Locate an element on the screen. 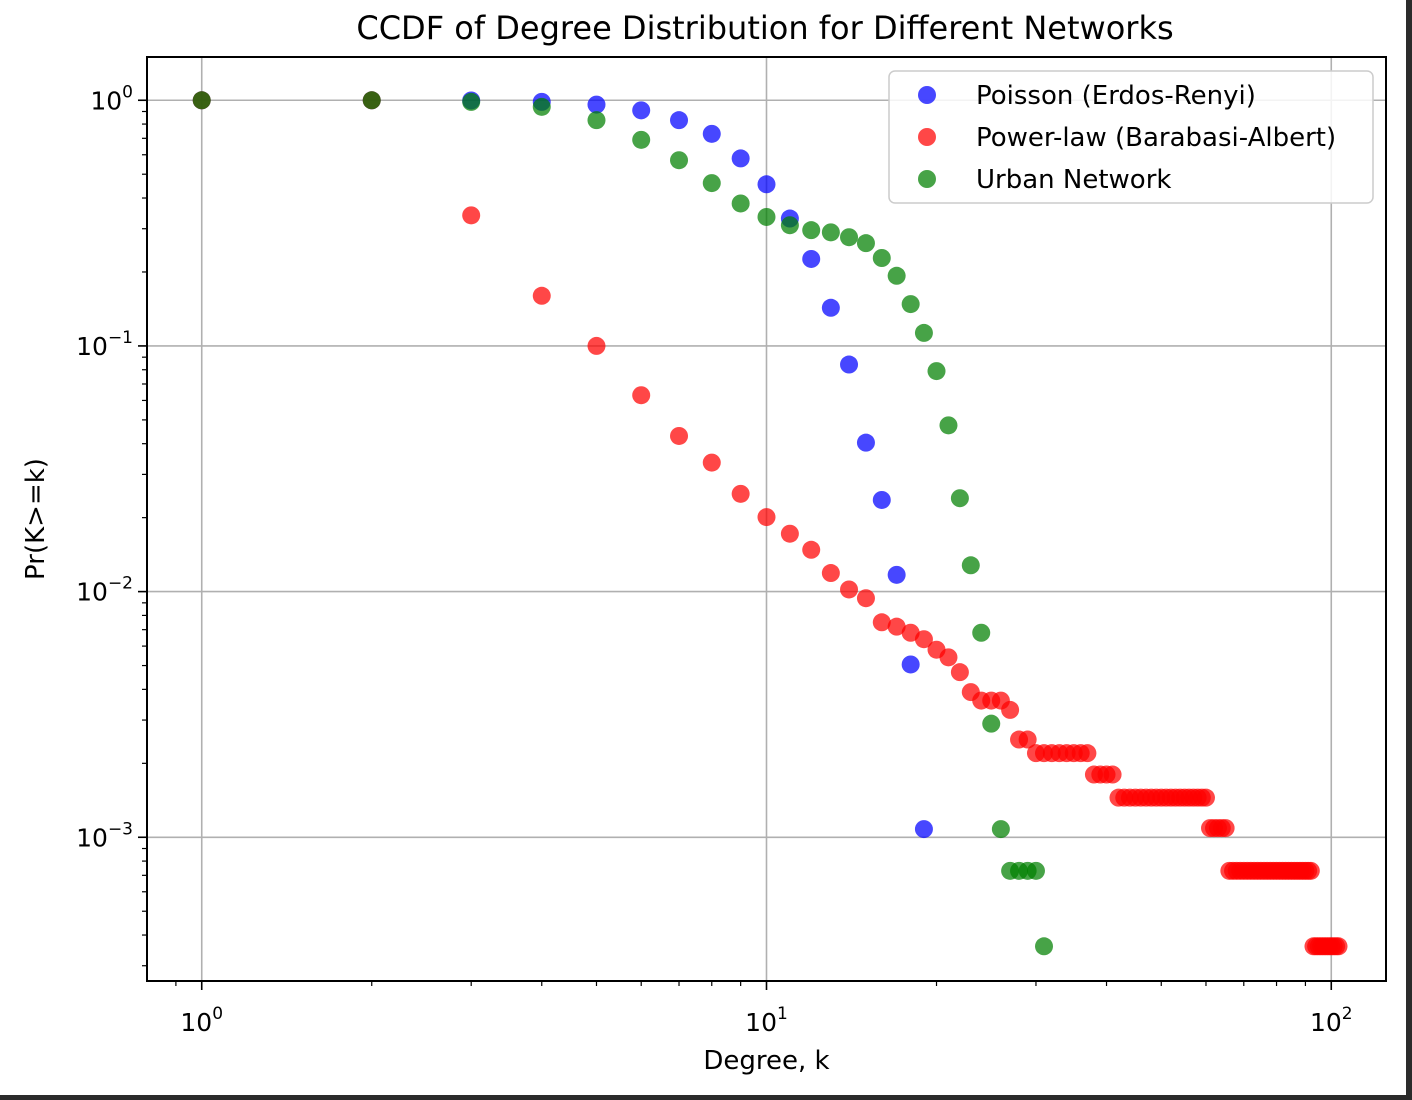 This screenshot has width=1412, height=1100. y-tick-label: 10⁻³ is located at coordinates (104, 835).